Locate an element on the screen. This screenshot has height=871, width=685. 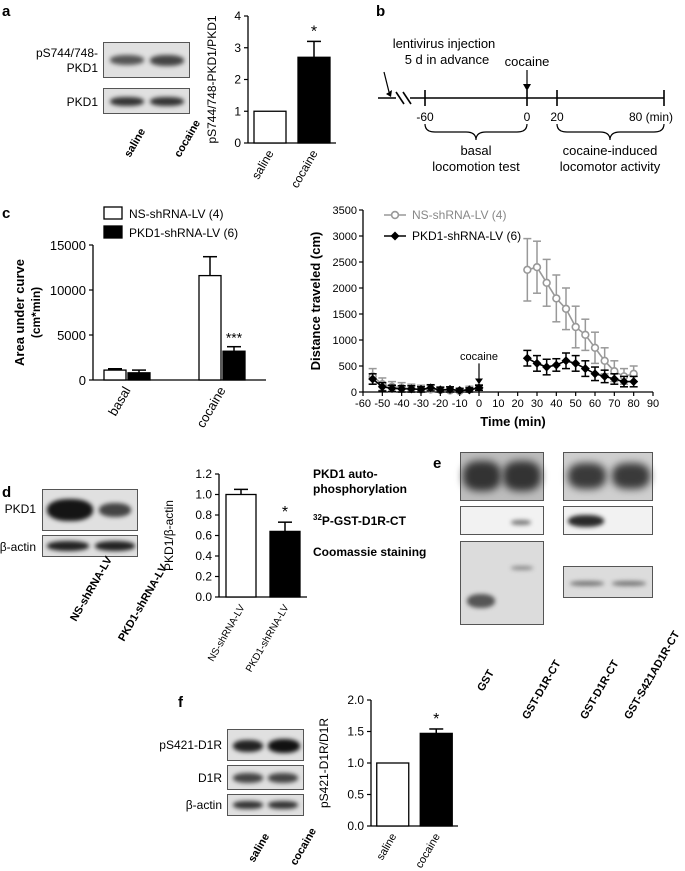
y-tick-label: 0.5 is located at coordinates (355, 795).